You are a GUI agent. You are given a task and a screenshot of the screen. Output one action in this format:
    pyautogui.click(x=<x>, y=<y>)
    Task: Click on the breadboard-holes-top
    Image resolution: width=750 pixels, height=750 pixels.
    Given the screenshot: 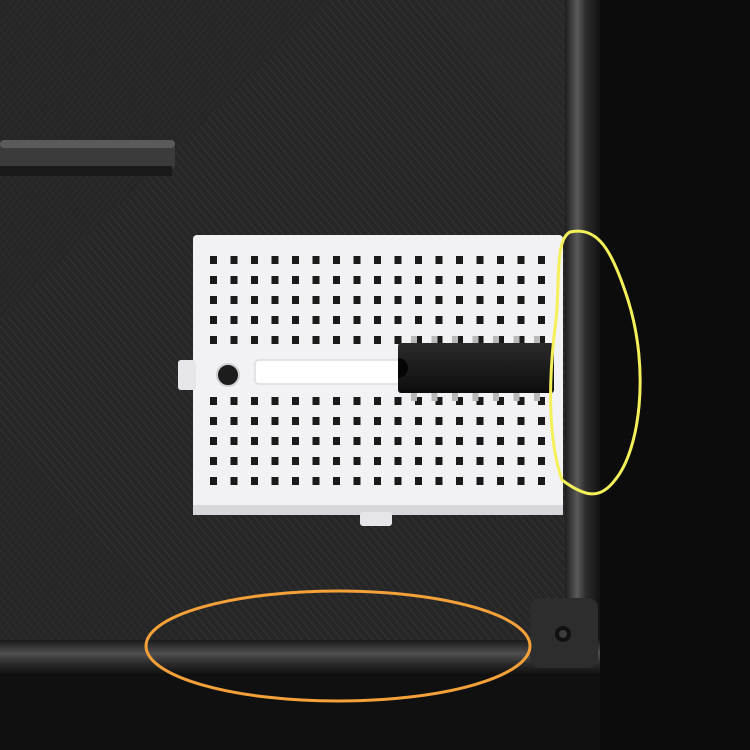 What is the action you would take?
    pyautogui.click(x=377, y=300)
    